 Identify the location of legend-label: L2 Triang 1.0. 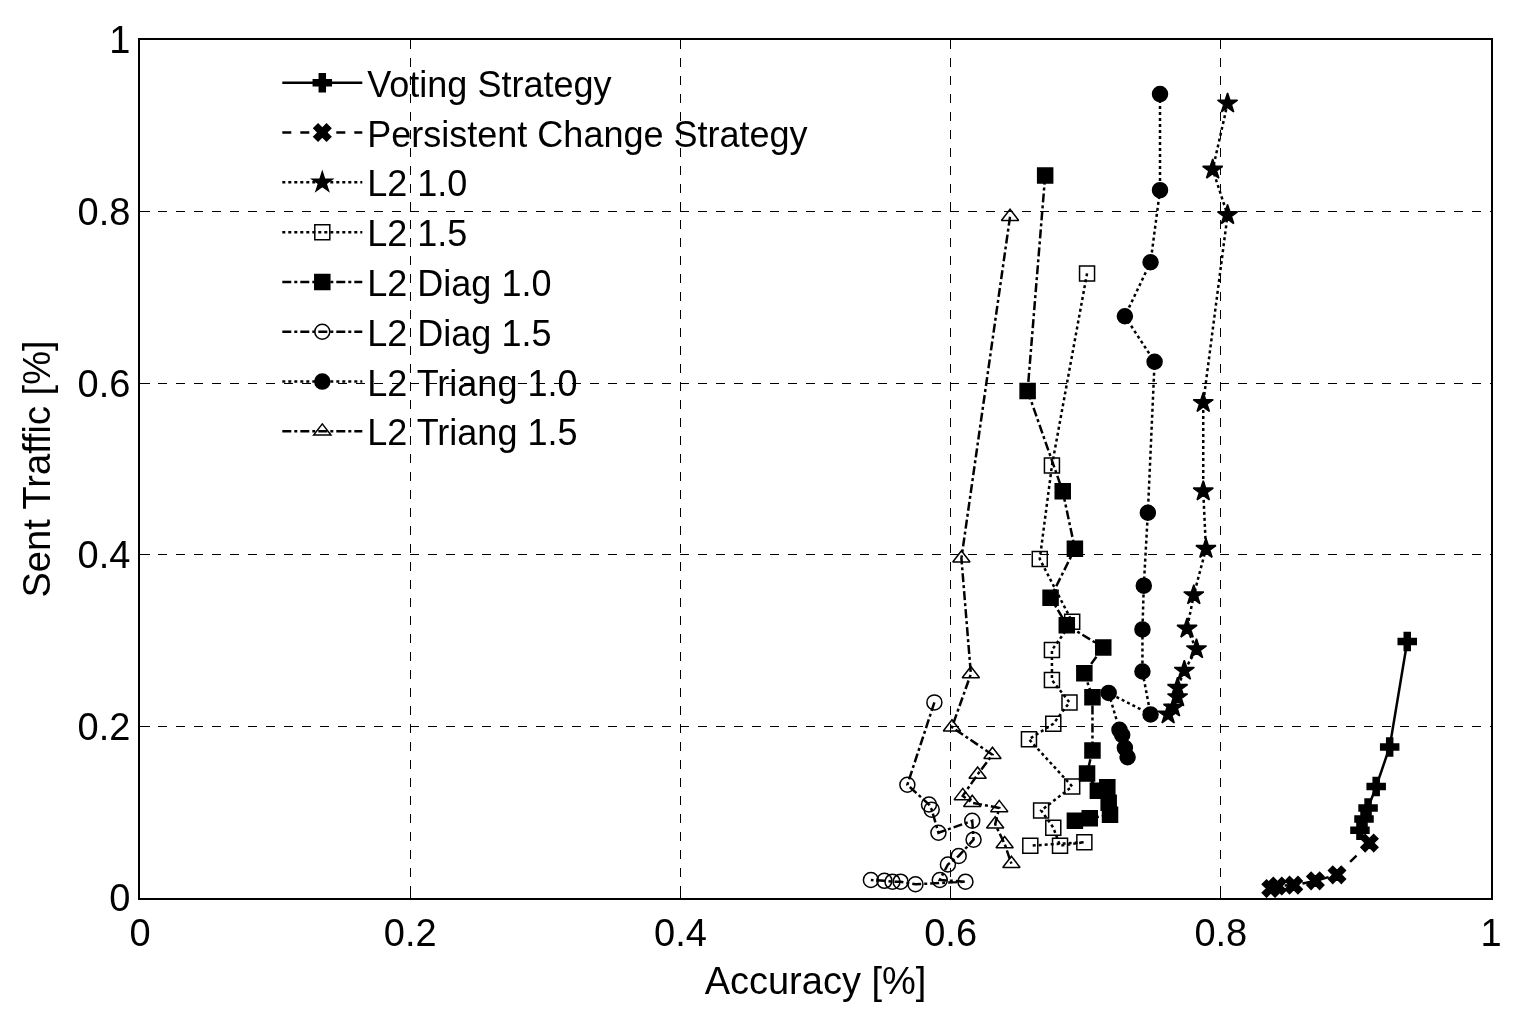
(472, 383).